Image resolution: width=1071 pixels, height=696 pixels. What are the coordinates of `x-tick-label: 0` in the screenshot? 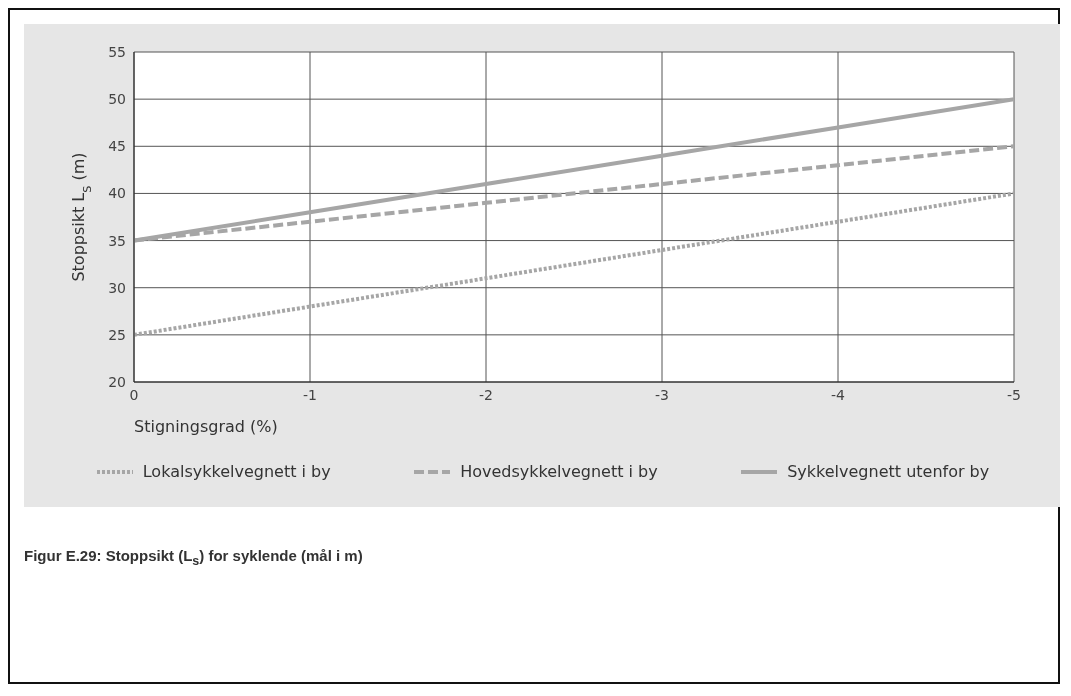 It's located at (134, 394).